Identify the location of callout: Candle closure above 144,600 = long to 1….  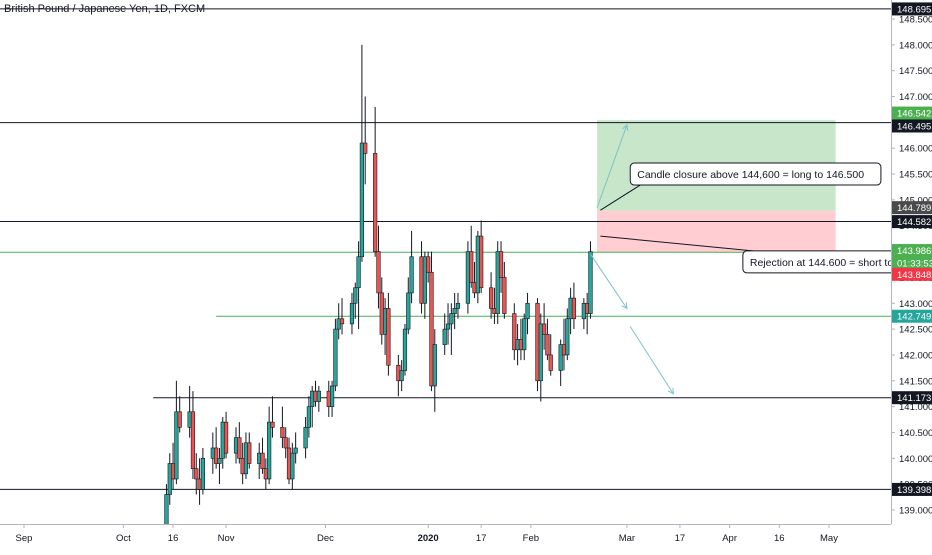
(741, 186).